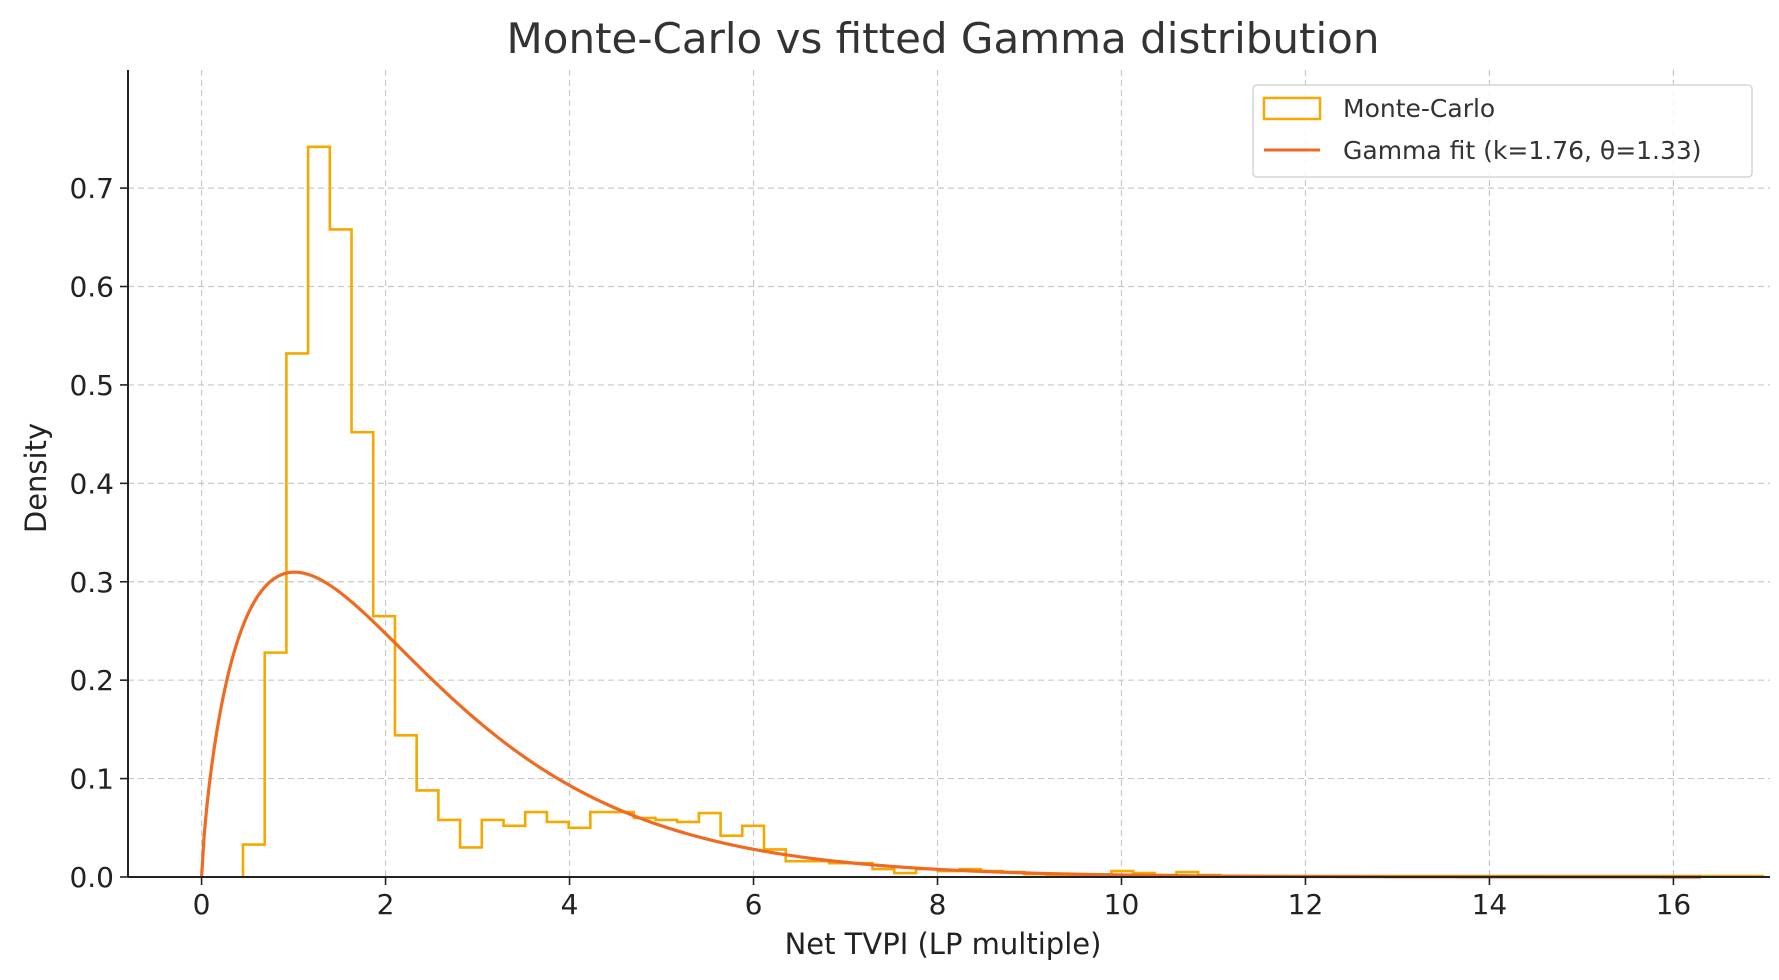 This screenshot has width=1779, height=980. I want to click on x-tick-label: 10, so click(1122, 904).